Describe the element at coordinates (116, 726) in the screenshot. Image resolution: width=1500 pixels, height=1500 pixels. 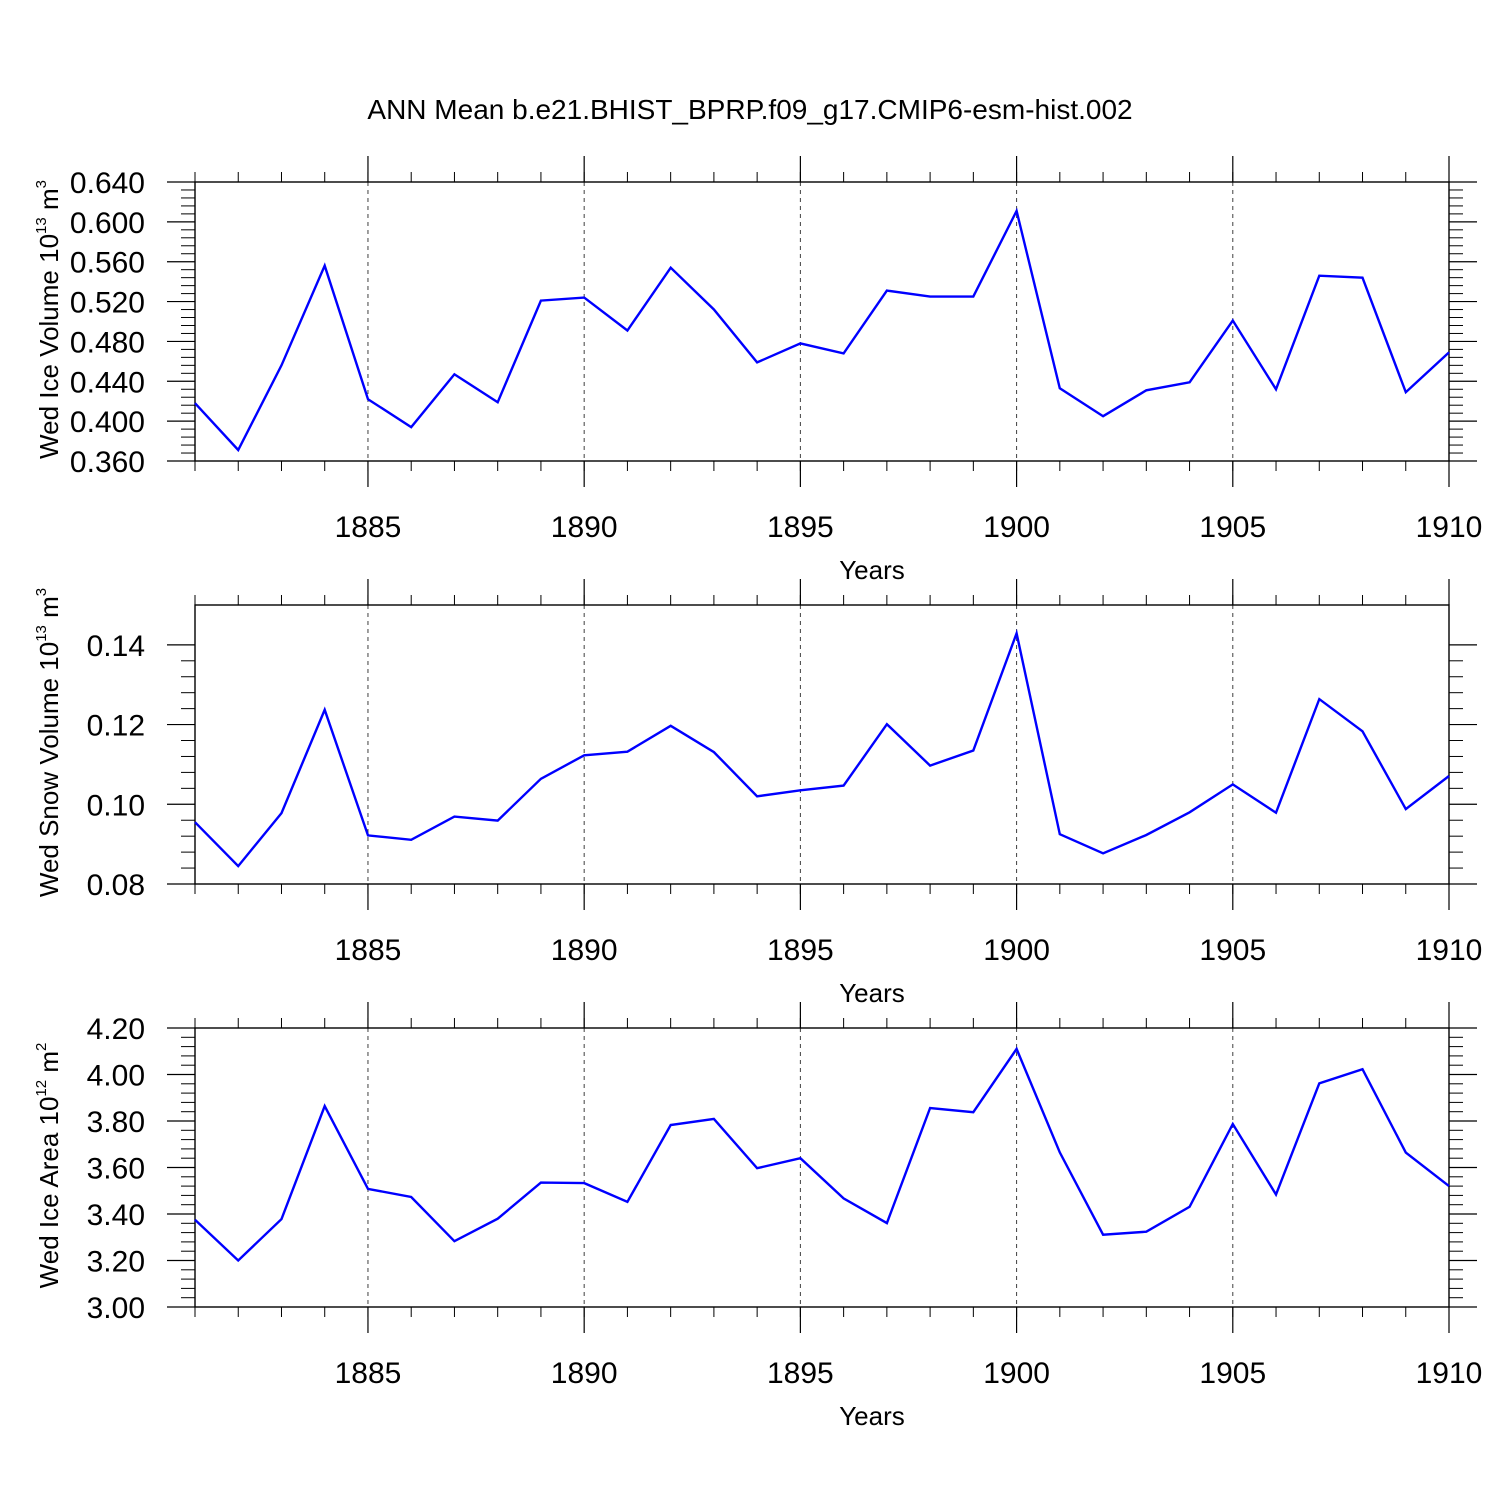
I see `y-tick-label: 0.12` at that location.